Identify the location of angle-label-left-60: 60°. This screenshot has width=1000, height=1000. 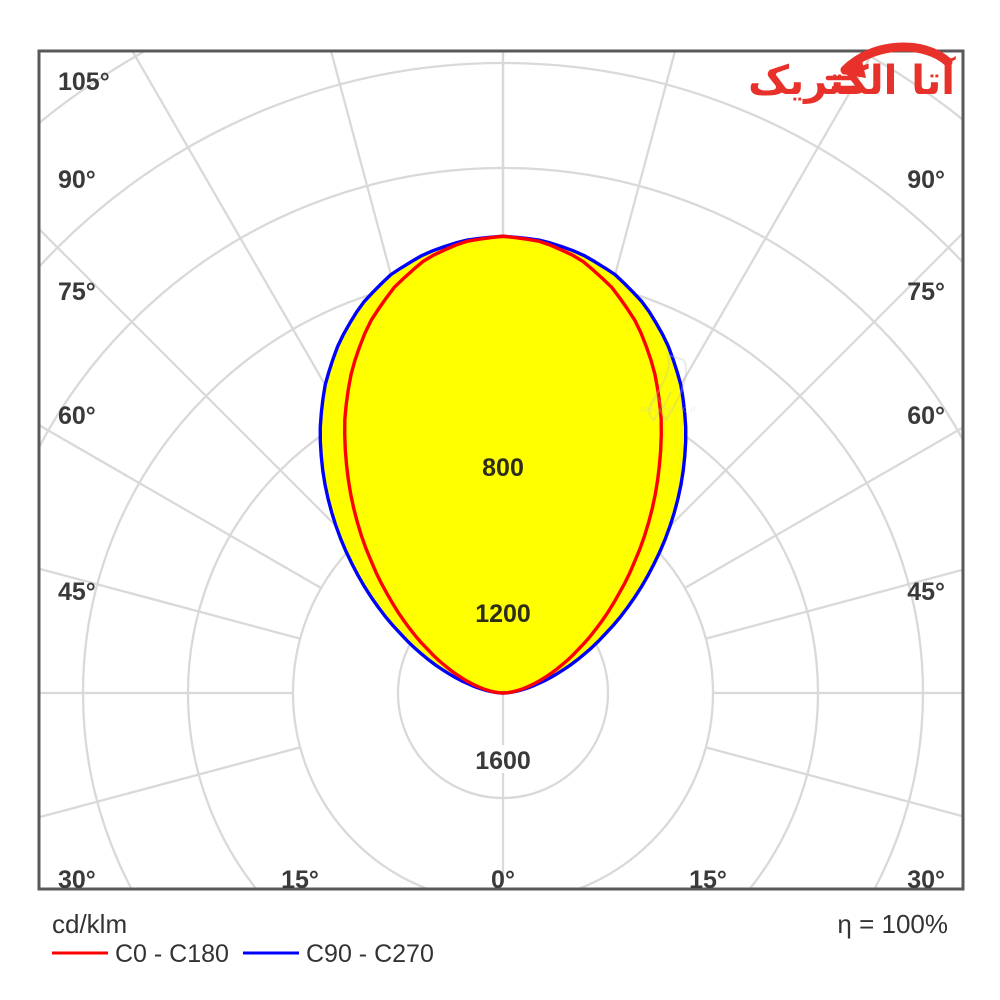
(77, 416).